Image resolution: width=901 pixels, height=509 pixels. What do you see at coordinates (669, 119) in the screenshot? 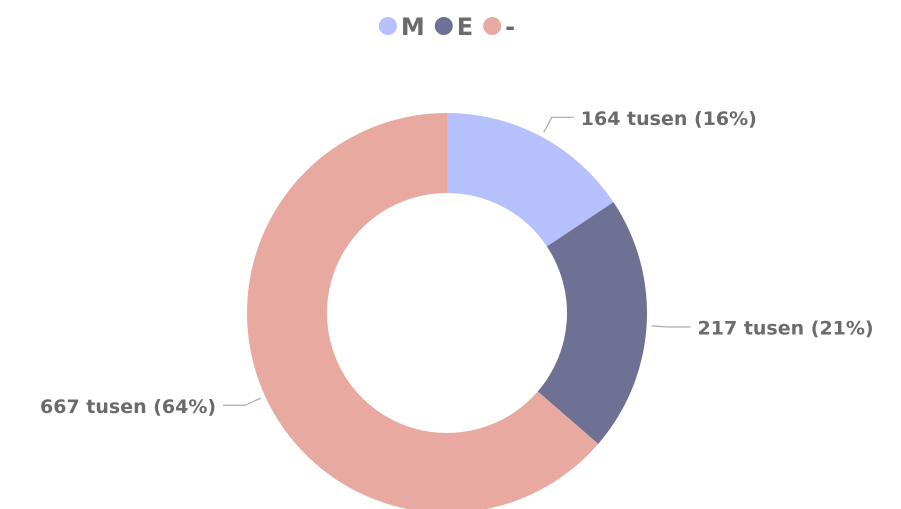
I see `data-label: 164 tusen (16%)` at bounding box center [669, 119].